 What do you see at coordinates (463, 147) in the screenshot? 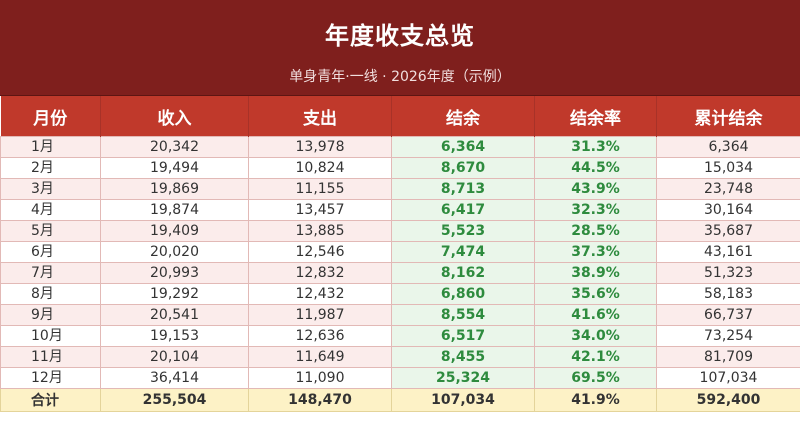
I see `balance-cell: 6,364` at bounding box center [463, 147].